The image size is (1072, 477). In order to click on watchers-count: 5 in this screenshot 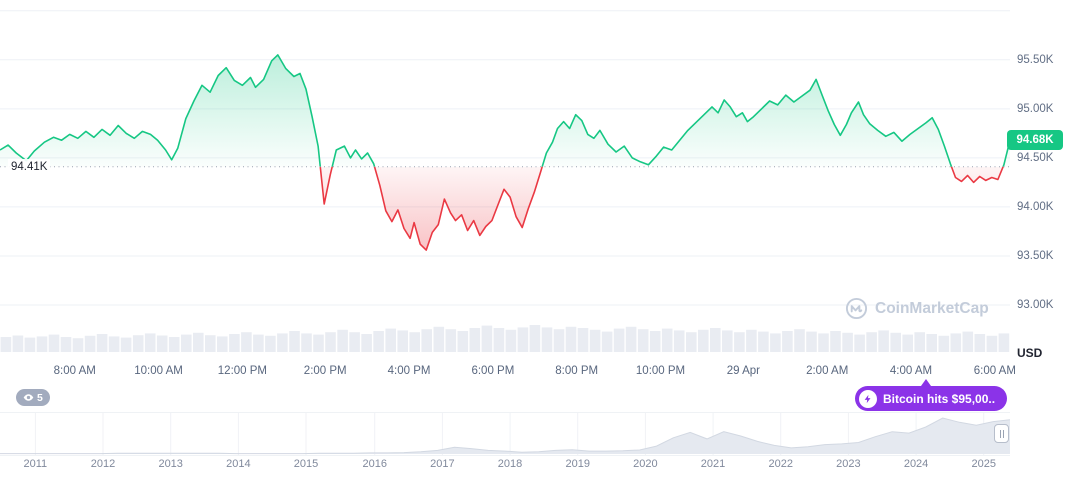, I will do `click(40, 397)`.